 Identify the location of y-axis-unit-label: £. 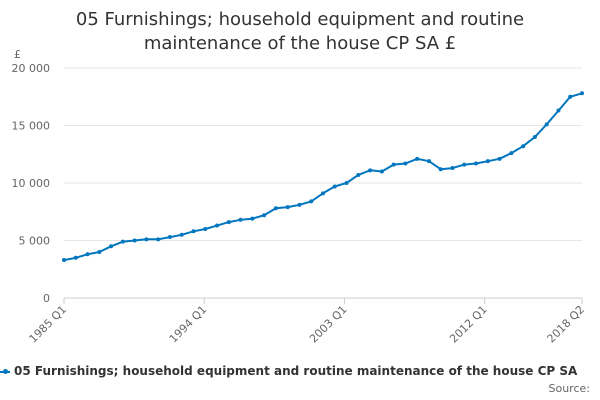
(17, 54).